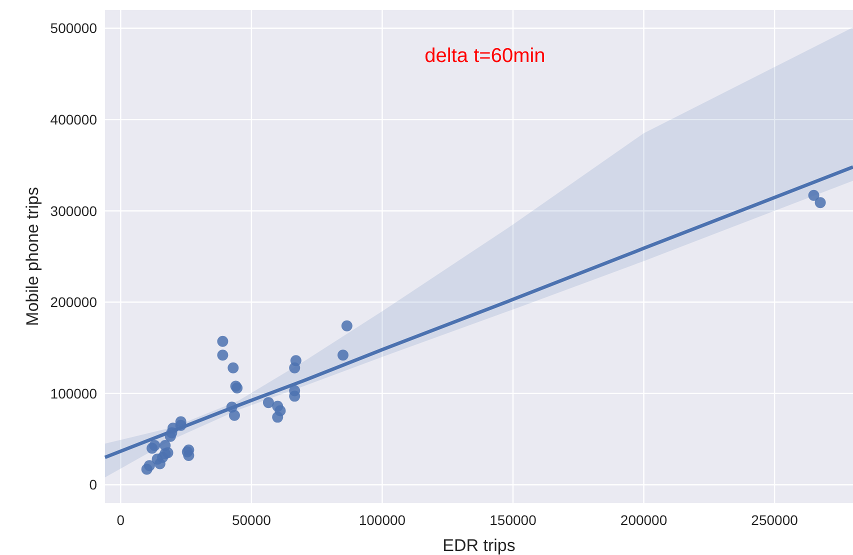 This screenshot has width=853, height=555. I want to click on y-axis-title: Mobile phone trips, so click(32, 256).